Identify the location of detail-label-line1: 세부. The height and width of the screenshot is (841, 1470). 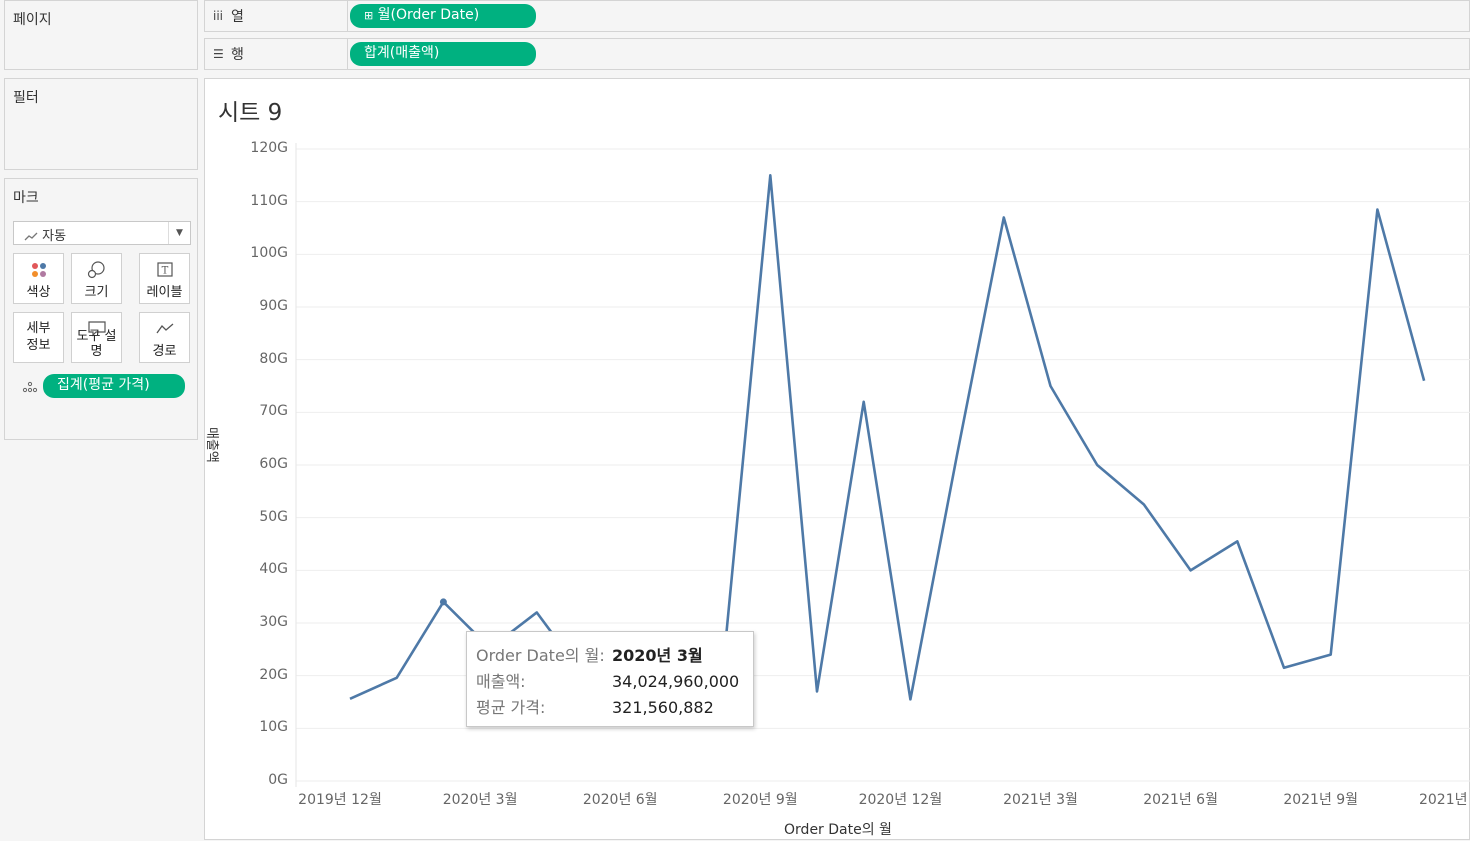
(38, 328).